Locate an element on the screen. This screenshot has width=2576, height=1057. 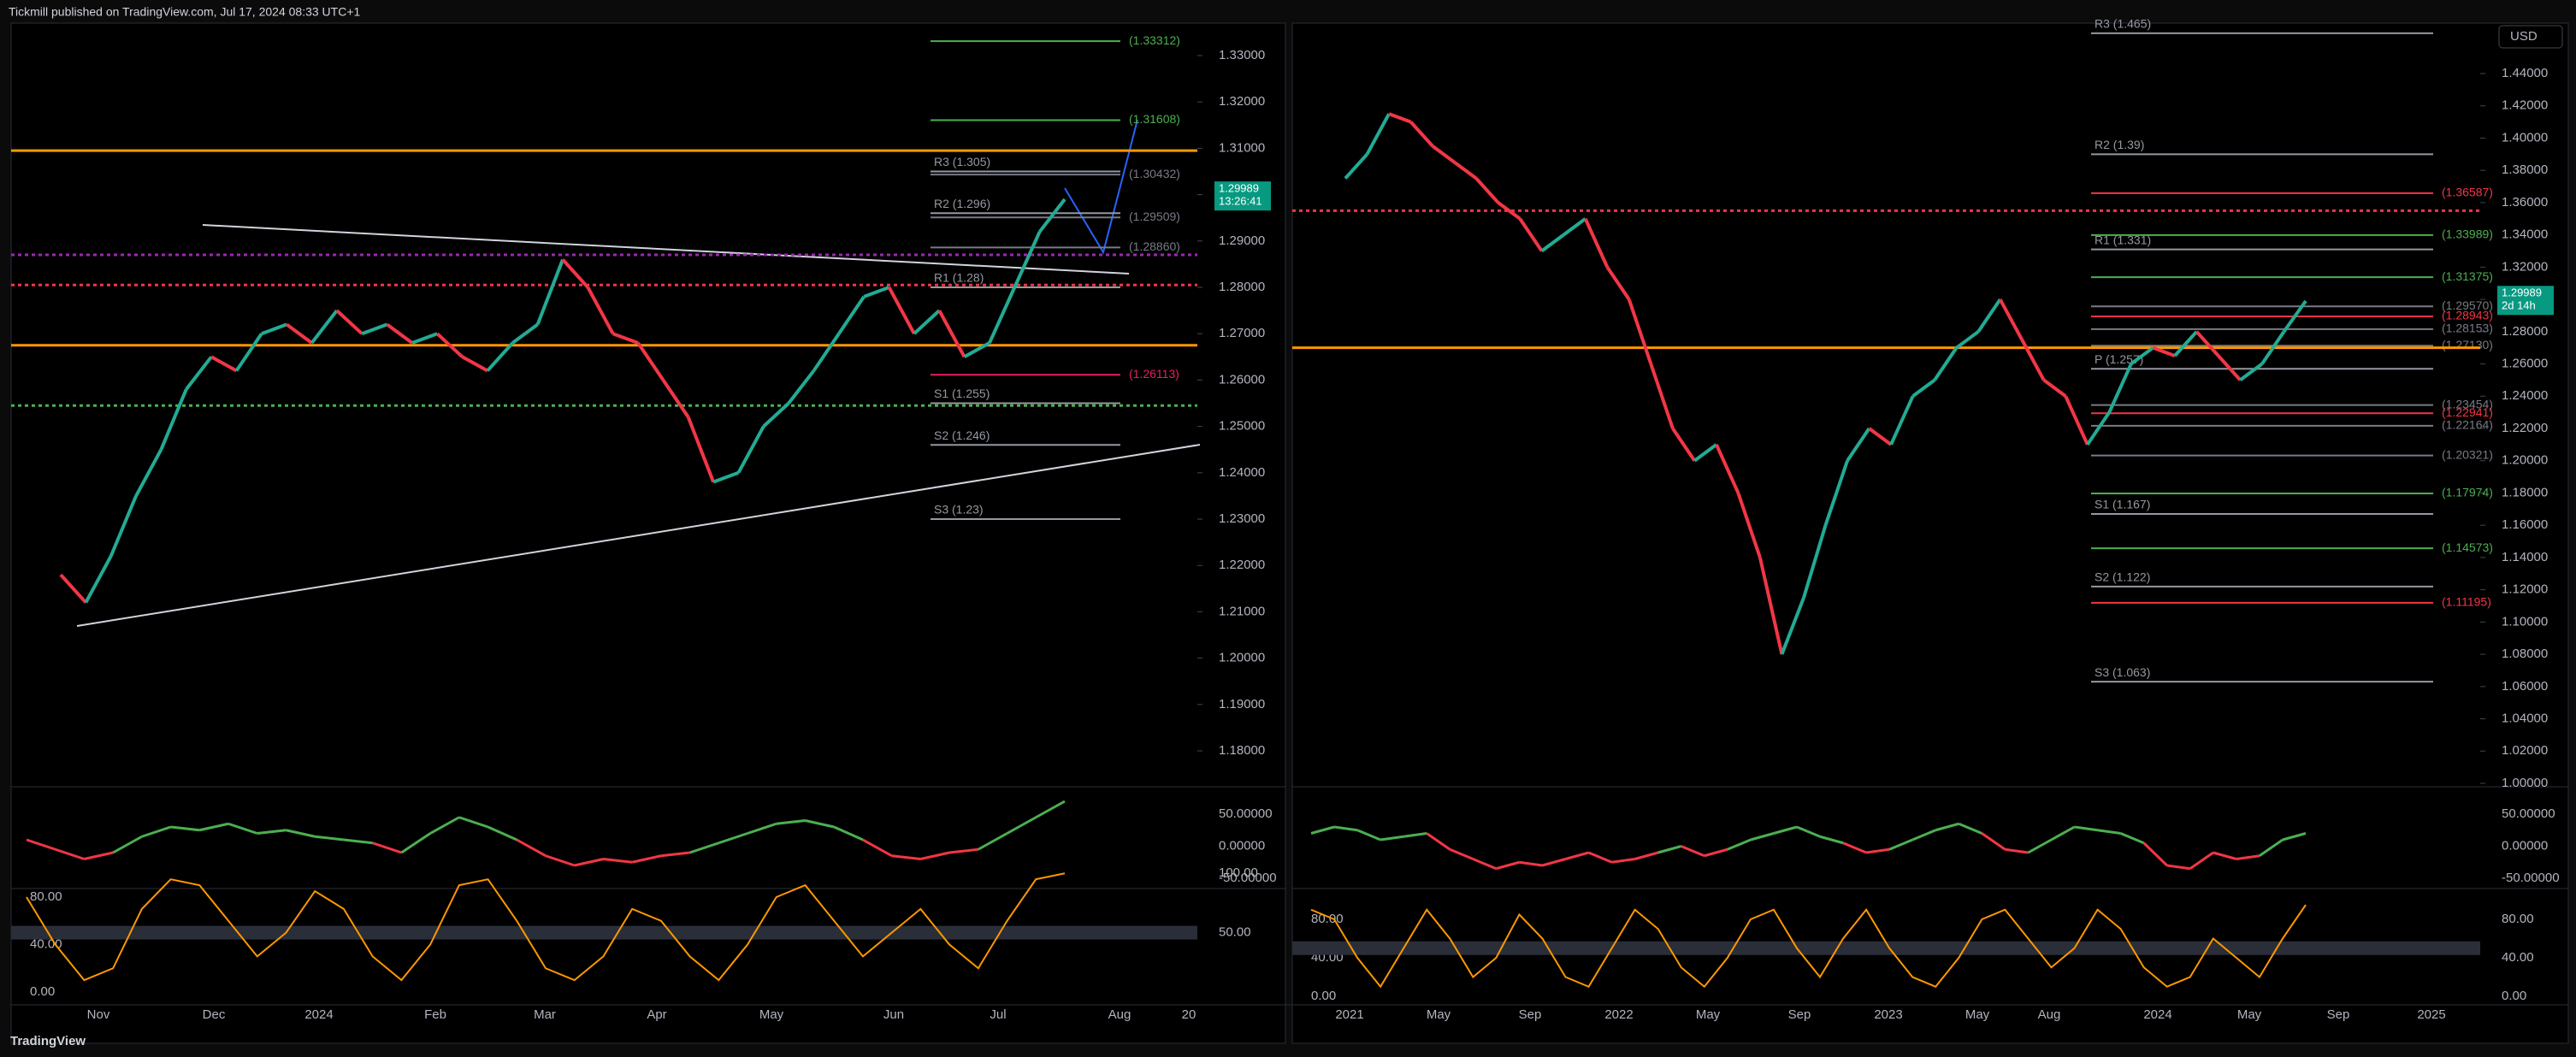
price-label: 1.21000 is located at coordinates (1242, 611).